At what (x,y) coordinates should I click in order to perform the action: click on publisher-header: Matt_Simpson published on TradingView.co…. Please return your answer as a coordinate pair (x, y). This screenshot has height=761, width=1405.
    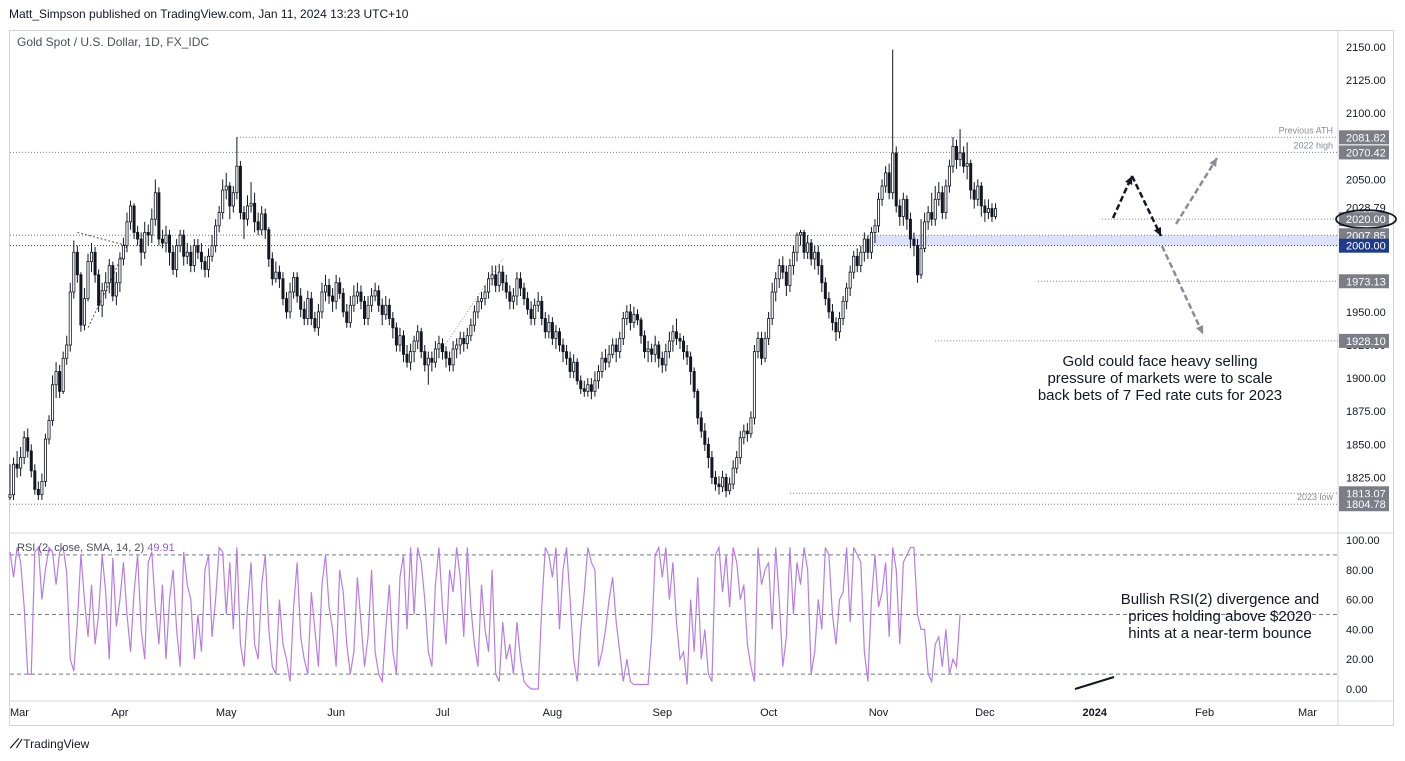
    Looking at the image, I should click on (209, 14).